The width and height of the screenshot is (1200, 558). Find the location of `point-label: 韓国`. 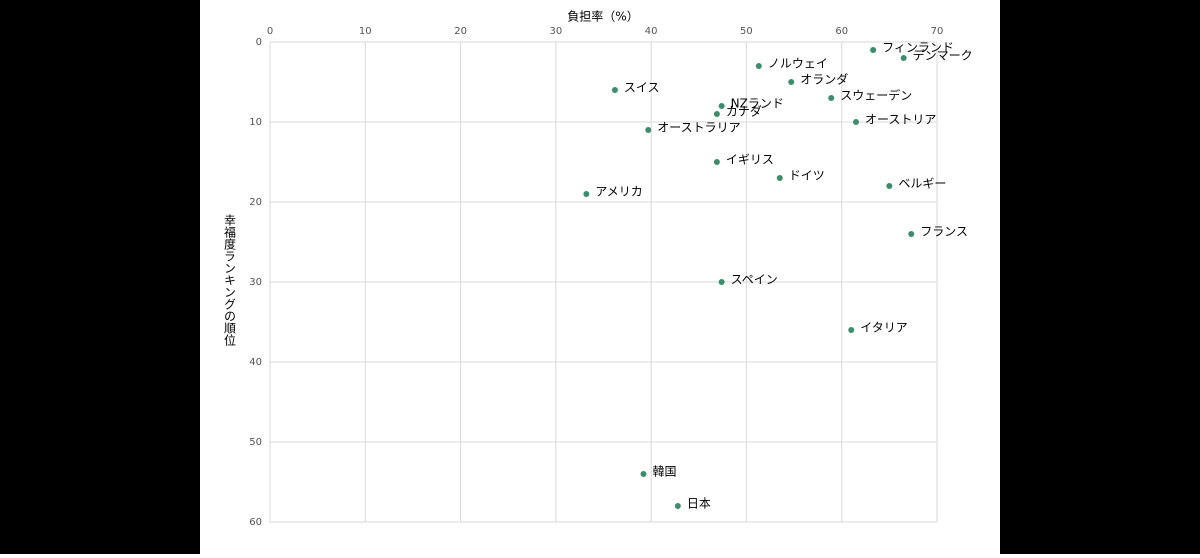

point-label: 韓国 is located at coordinates (665, 472).